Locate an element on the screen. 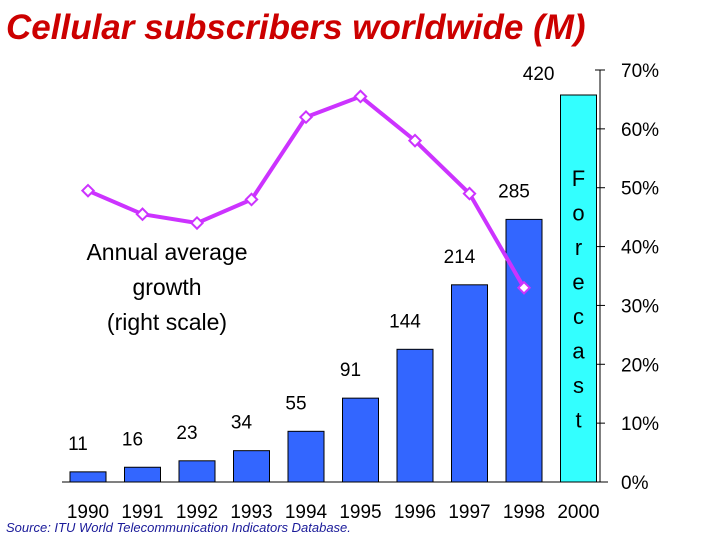  bar-value-label: 34 is located at coordinates (242, 423).